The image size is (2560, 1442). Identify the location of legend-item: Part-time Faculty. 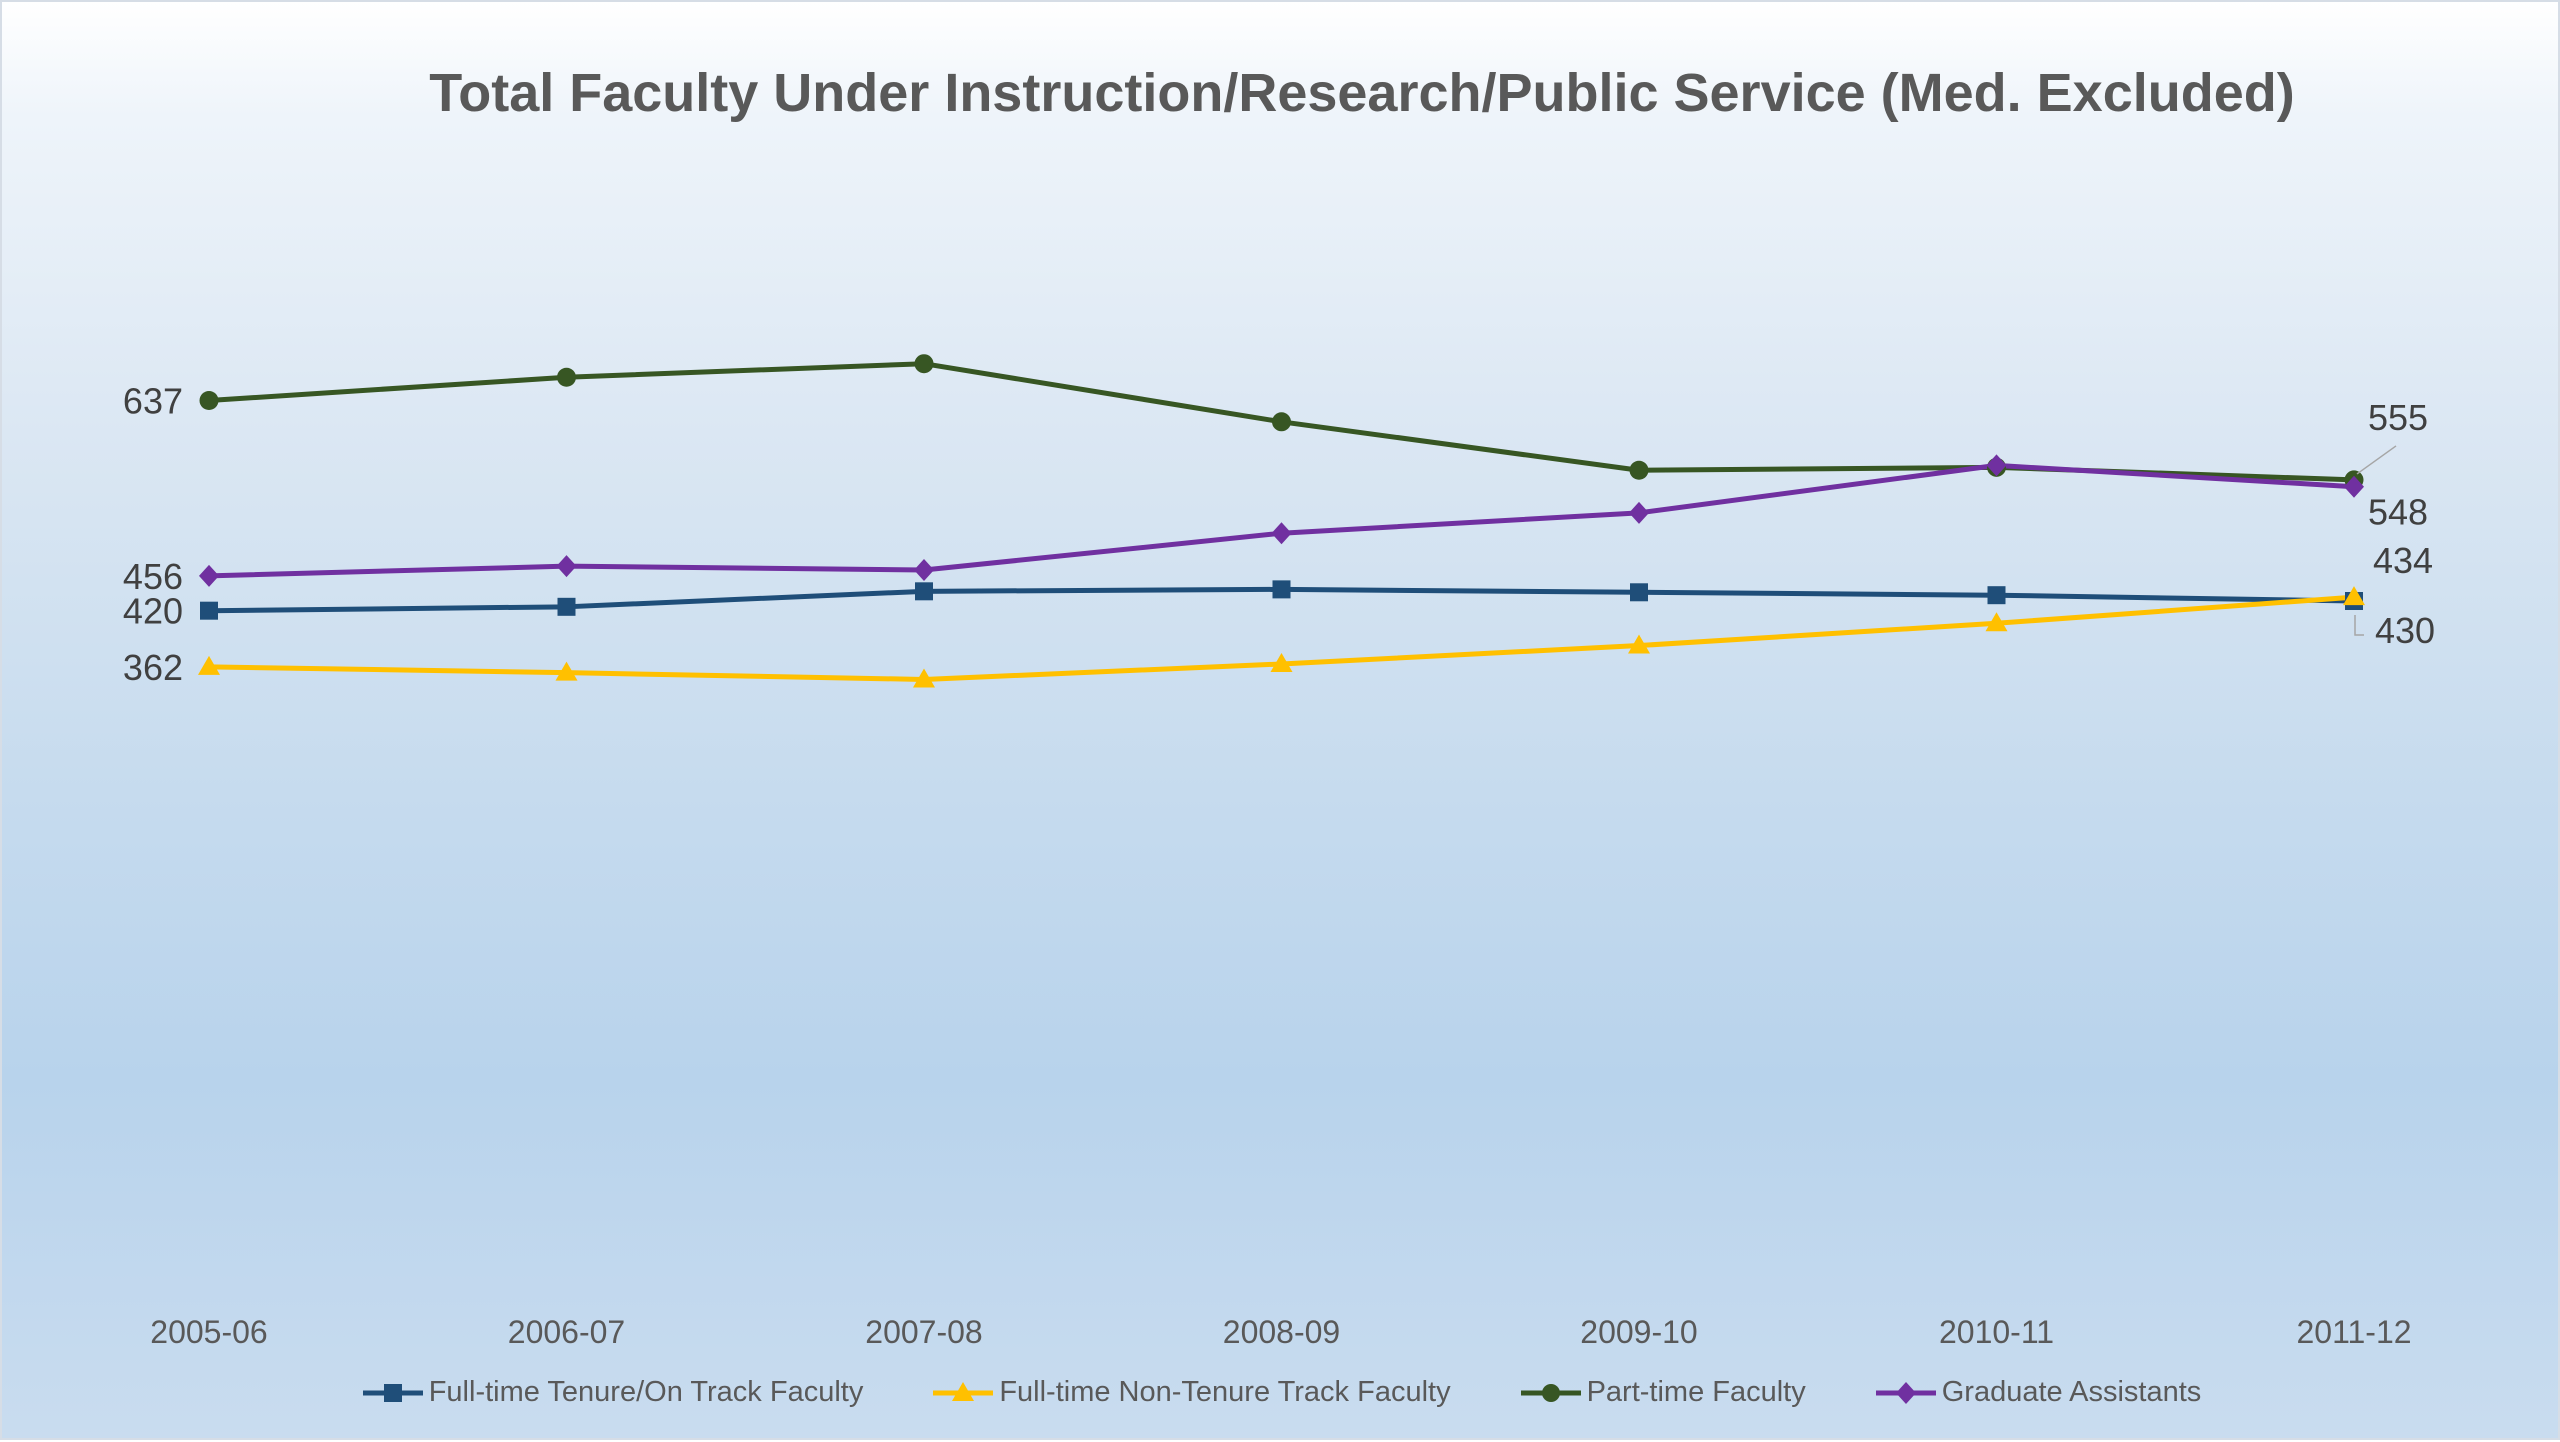
(1663, 1392).